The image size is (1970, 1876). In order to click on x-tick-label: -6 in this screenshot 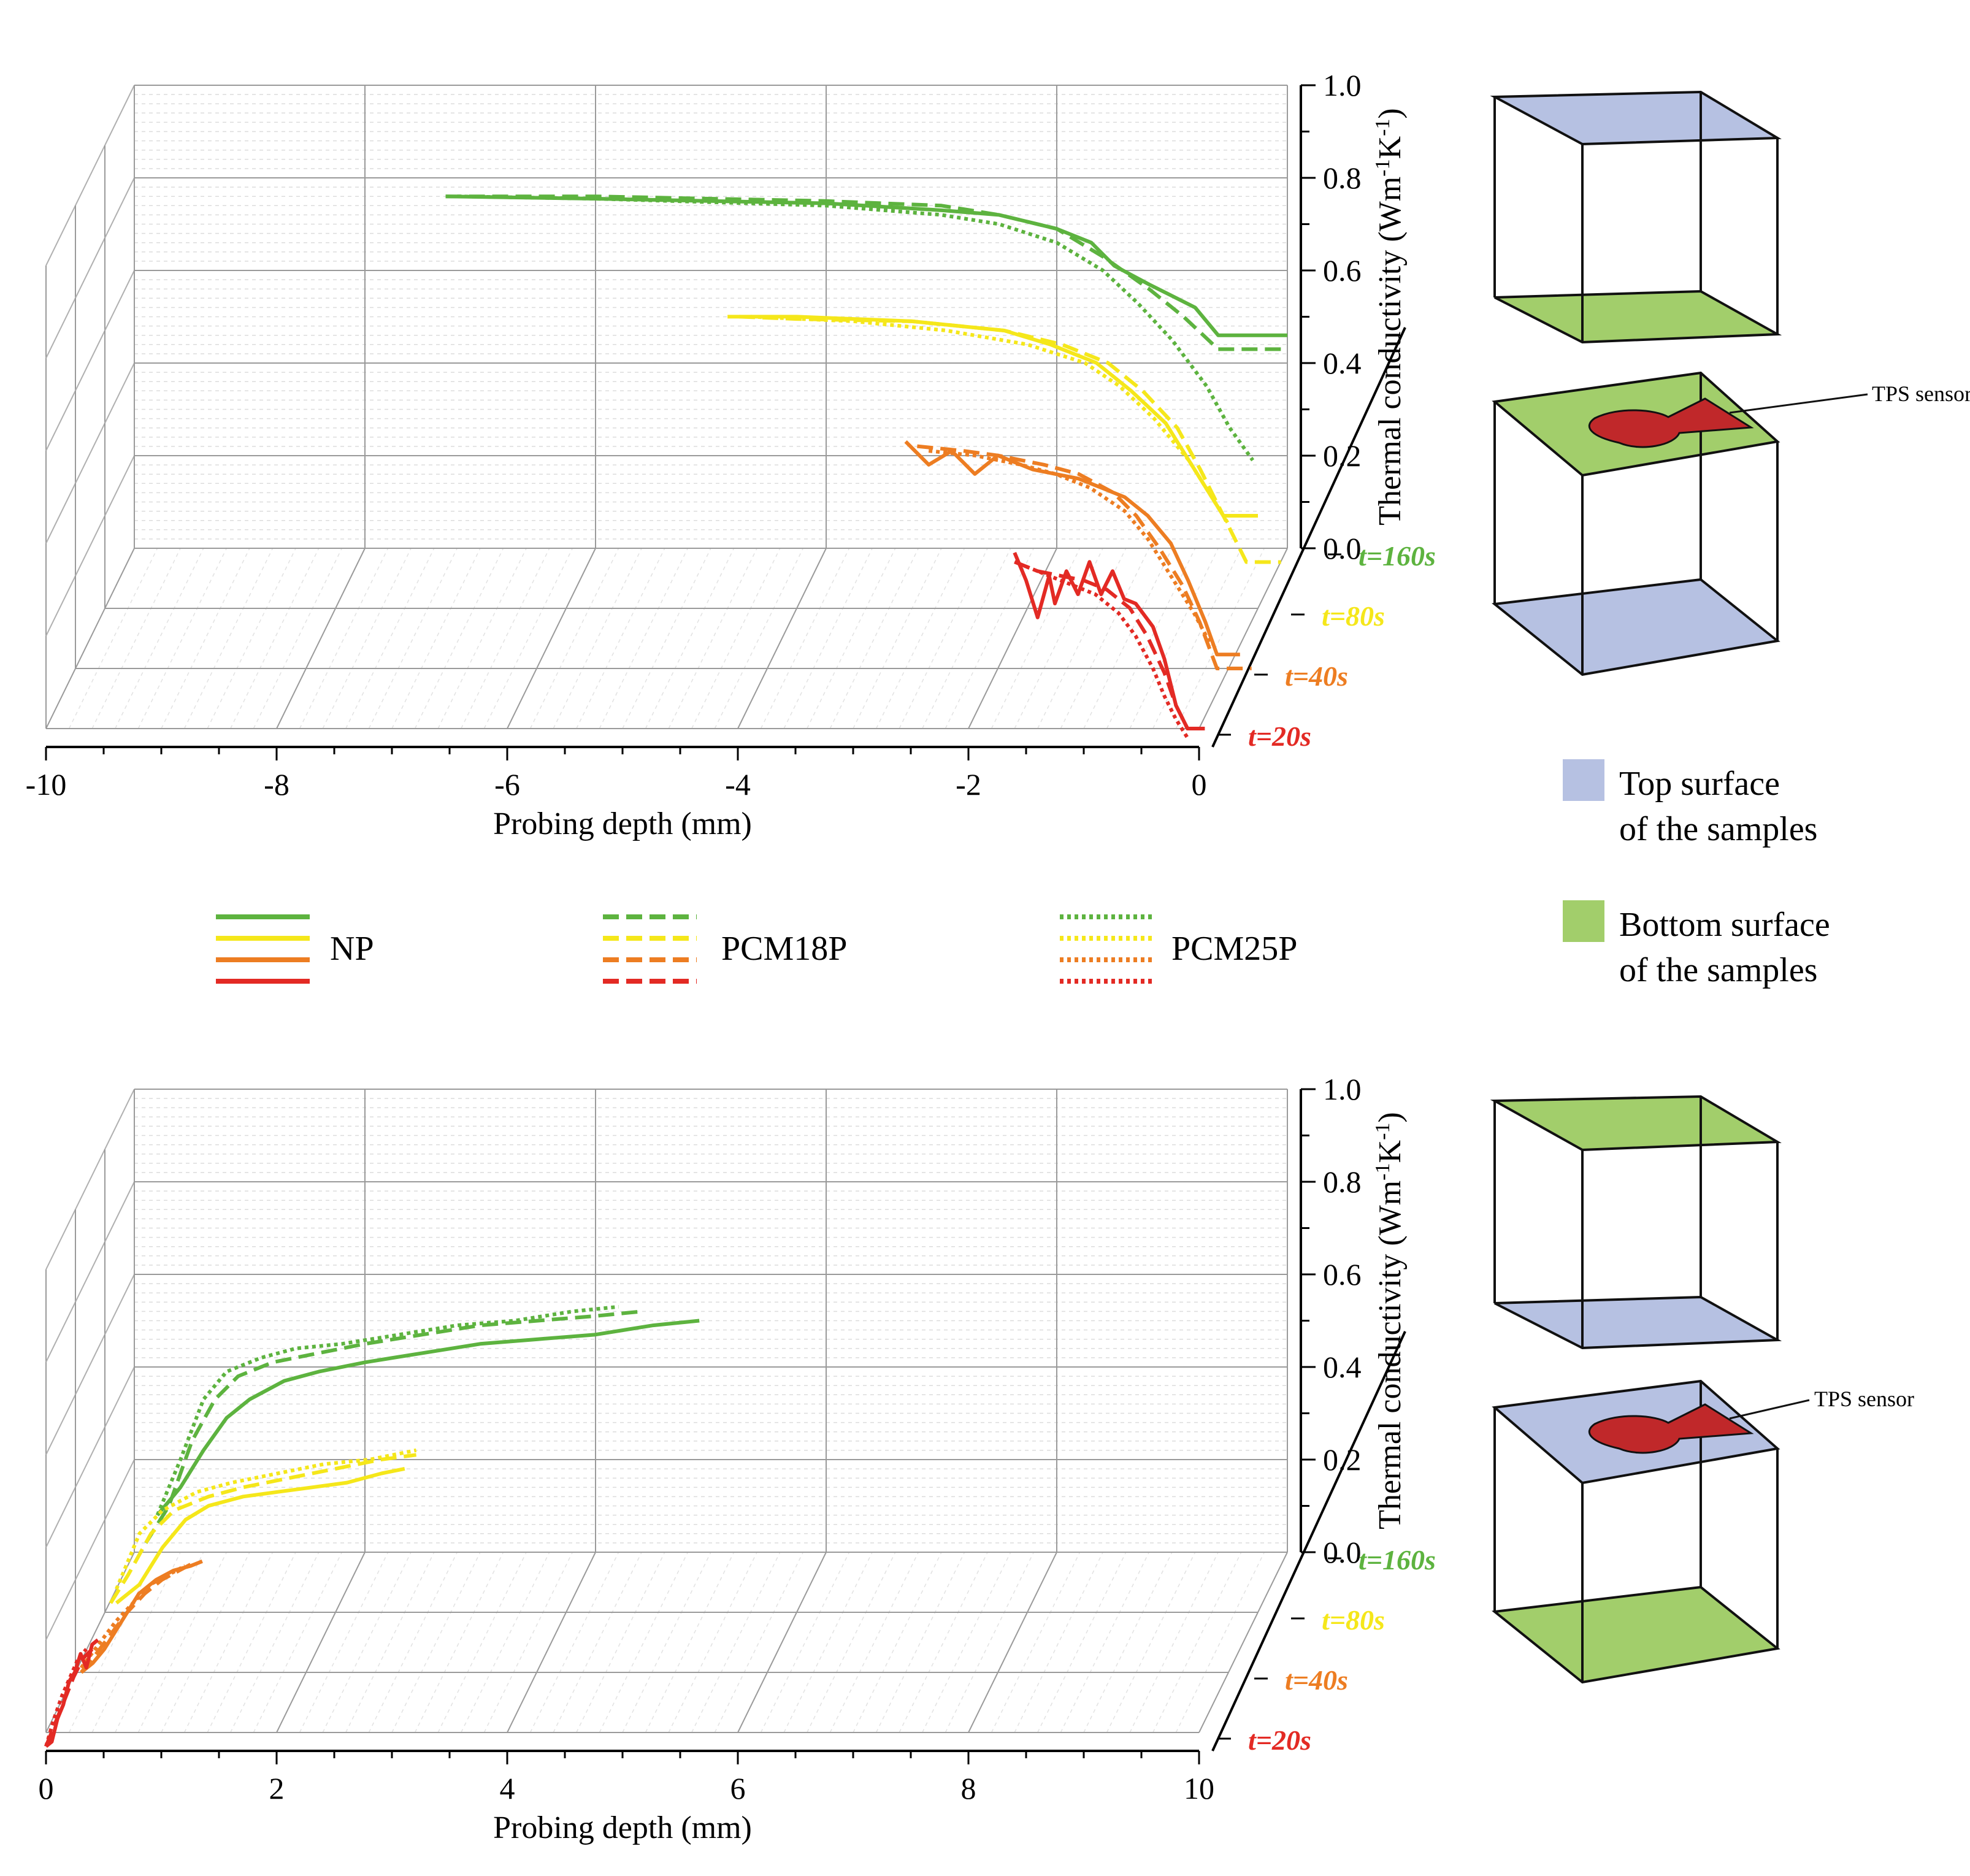, I will do `click(507, 784)`.